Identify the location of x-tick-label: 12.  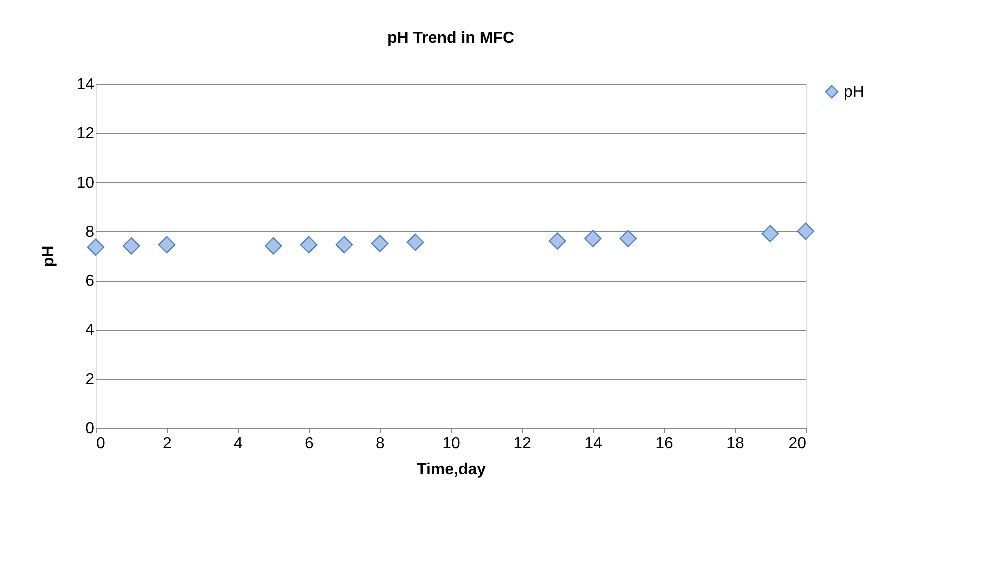
(523, 444).